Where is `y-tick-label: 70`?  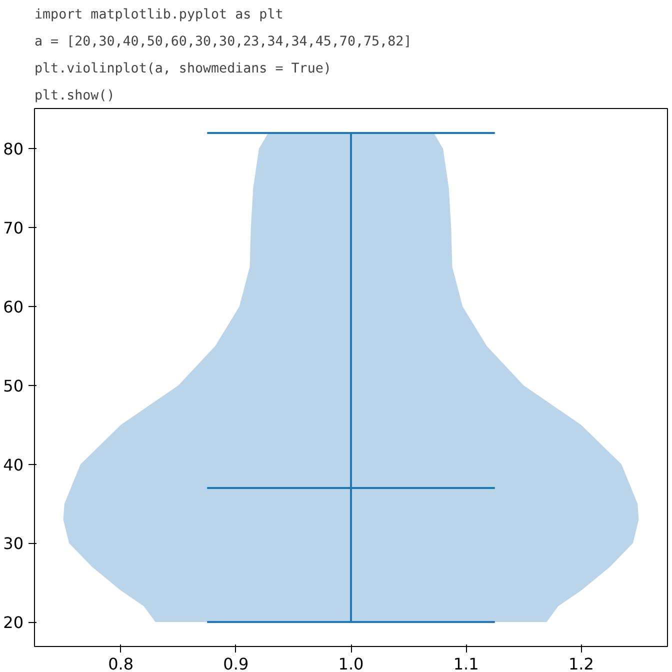
y-tick-label: 70 is located at coordinates (13, 228).